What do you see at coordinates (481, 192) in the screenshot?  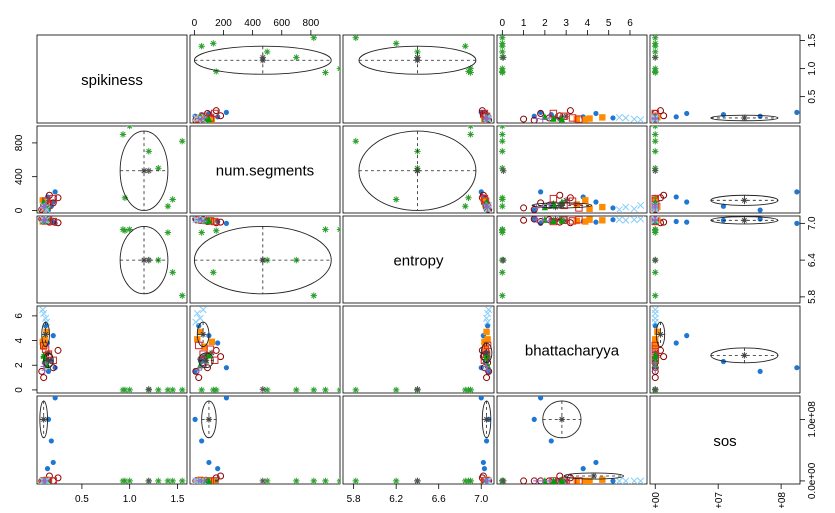 I see `point-g2-0-num.segments-vs-entropy` at bounding box center [481, 192].